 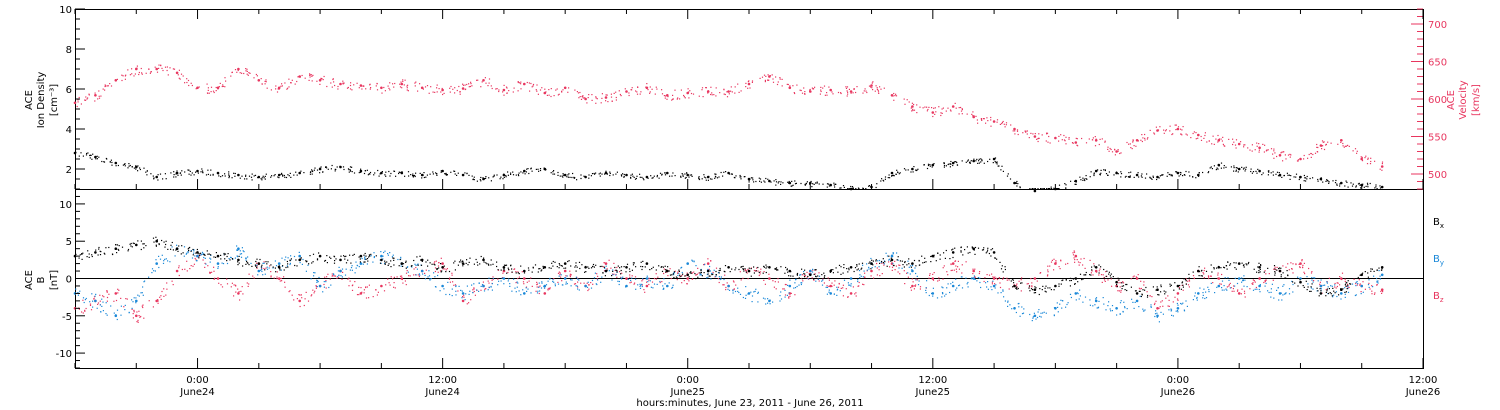 I want to click on y-tick-label: -5, so click(x=67, y=317).